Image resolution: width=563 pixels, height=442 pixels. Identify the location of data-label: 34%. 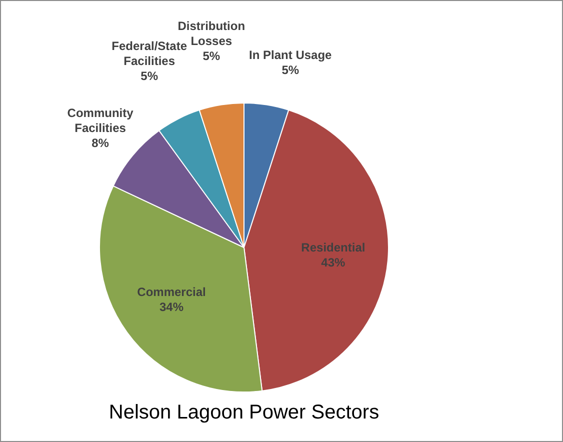
(172, 307).